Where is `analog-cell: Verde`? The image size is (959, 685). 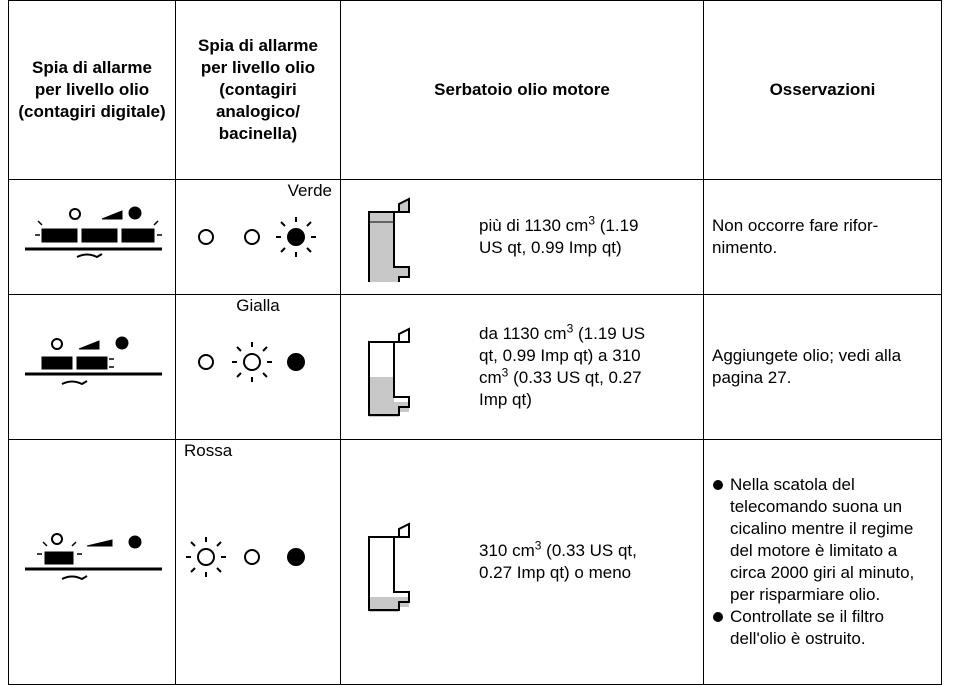 analog-cell: Verde is located at coordinates (258, 237).